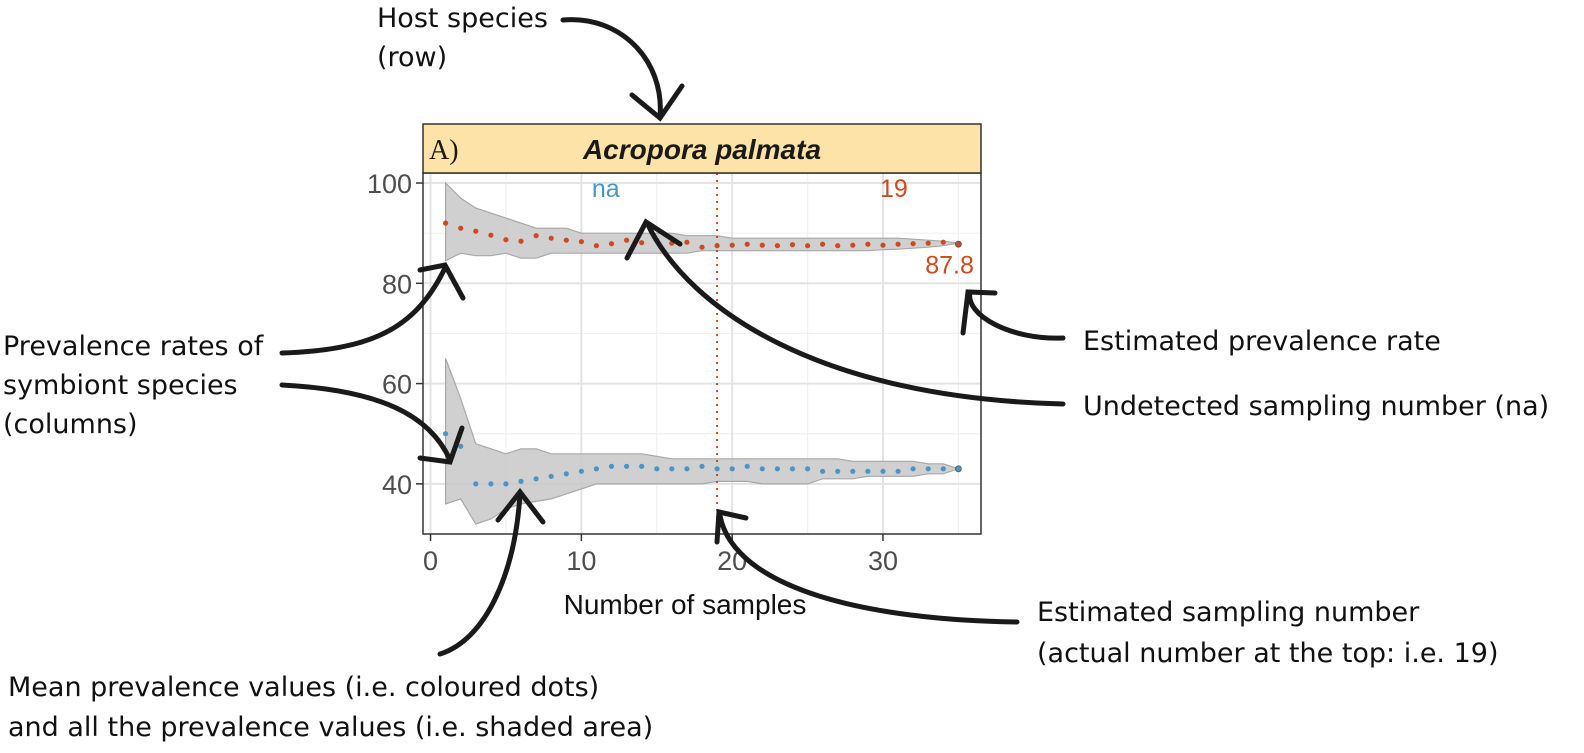  What do you see at coordinates (430, 561) in the screenshot?
I see `x-tick-label: 0` at bounding box center [430, 561].